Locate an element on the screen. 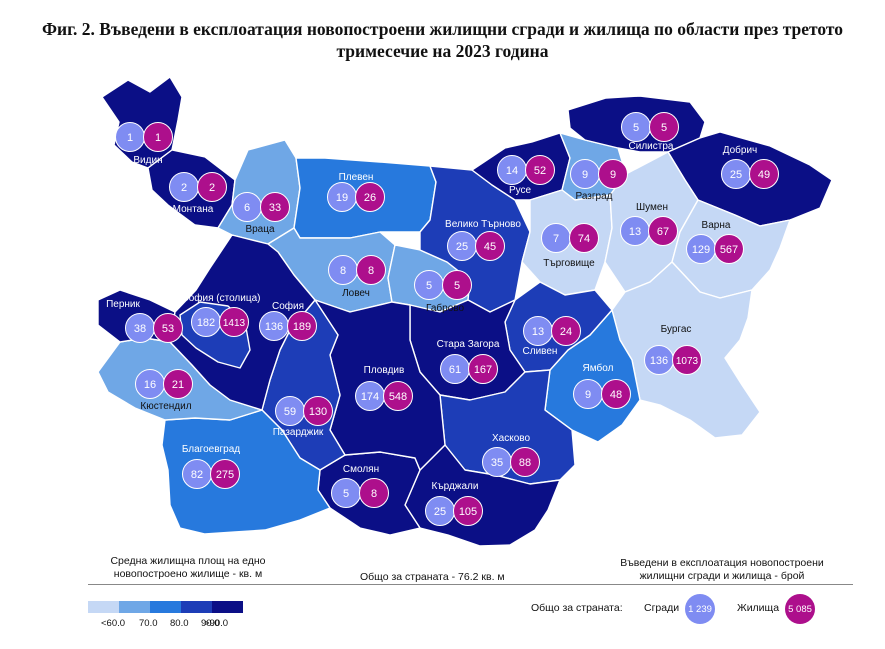 The width and height of the screenshot is (885, 649). buildings-value: 136 is located at coordinates (274, 327).